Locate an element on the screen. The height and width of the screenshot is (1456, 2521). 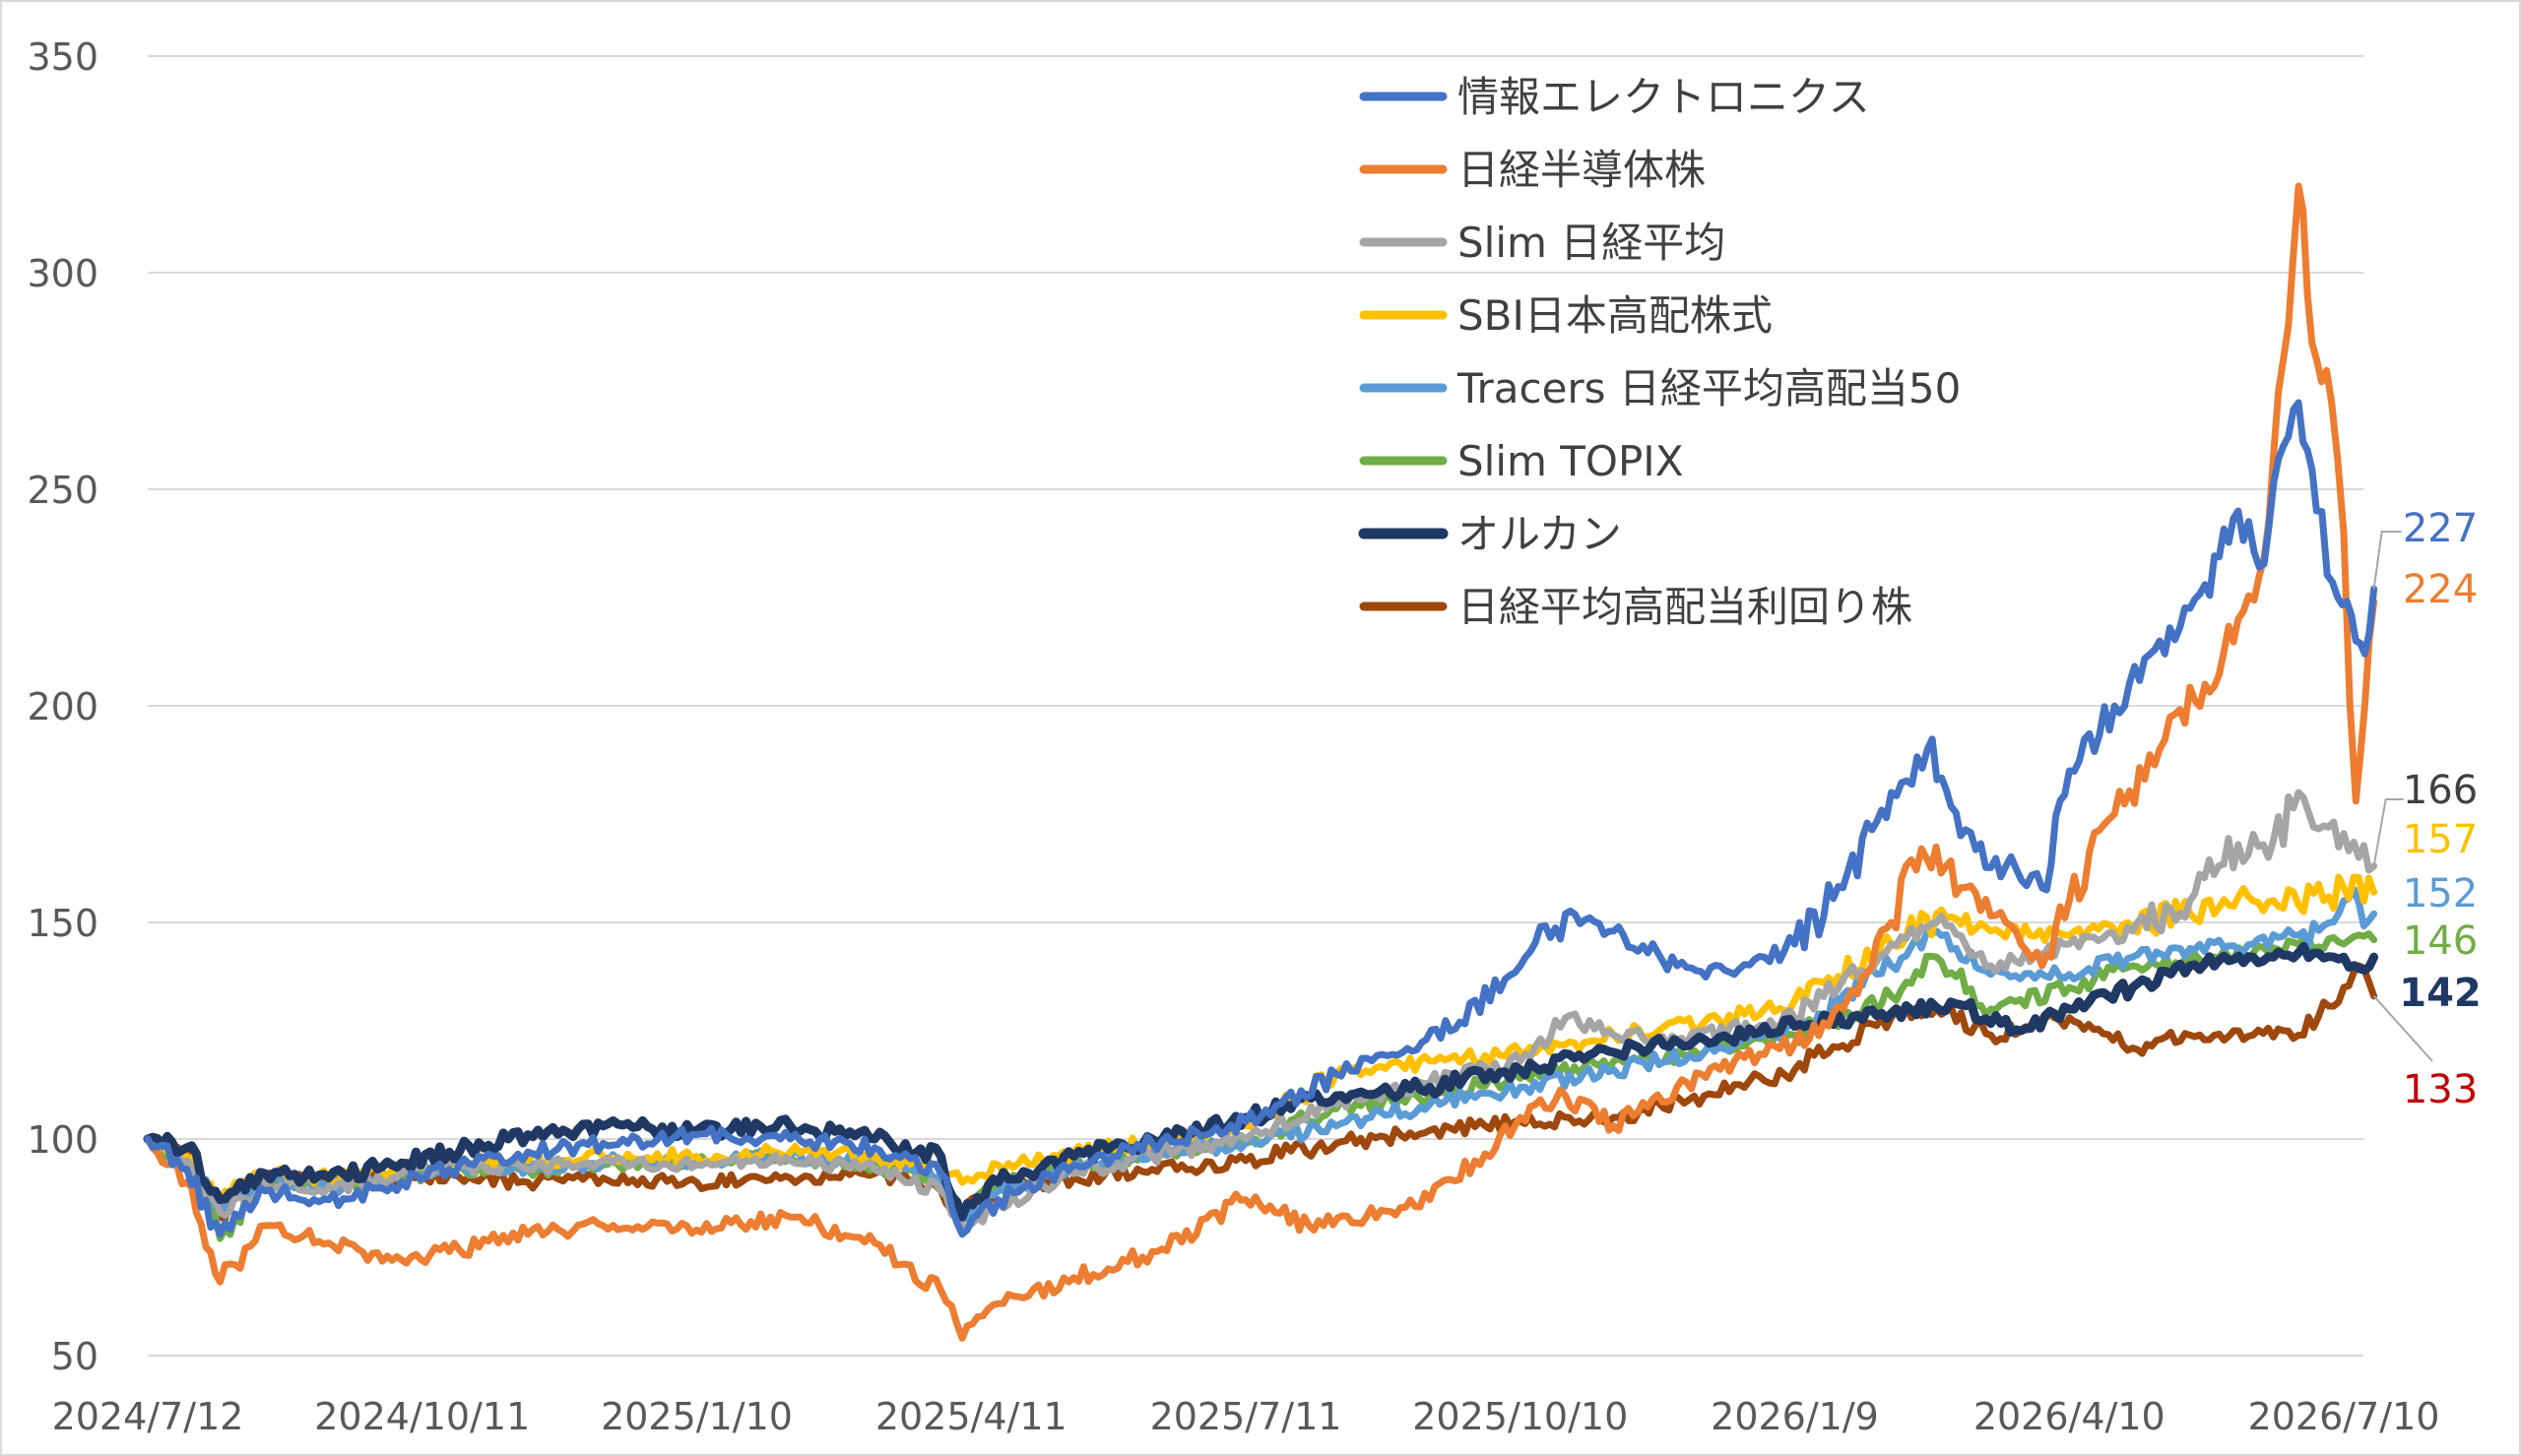
y-tick-label: 250 is located at coordinates (62, 490).